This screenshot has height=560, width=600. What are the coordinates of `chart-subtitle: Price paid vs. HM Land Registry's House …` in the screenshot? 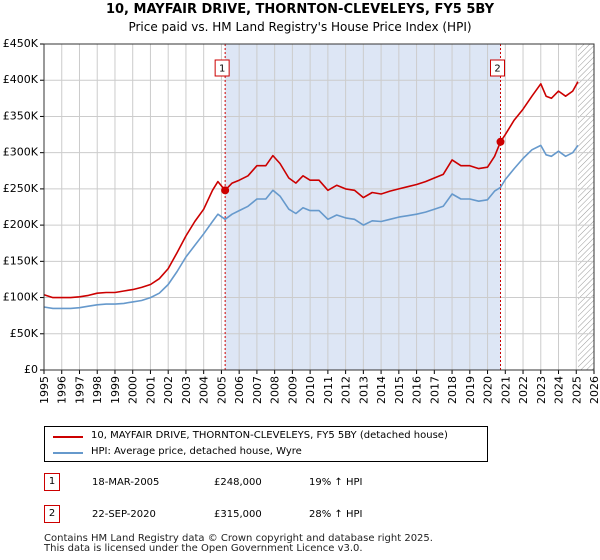 It's located at (300, 27).